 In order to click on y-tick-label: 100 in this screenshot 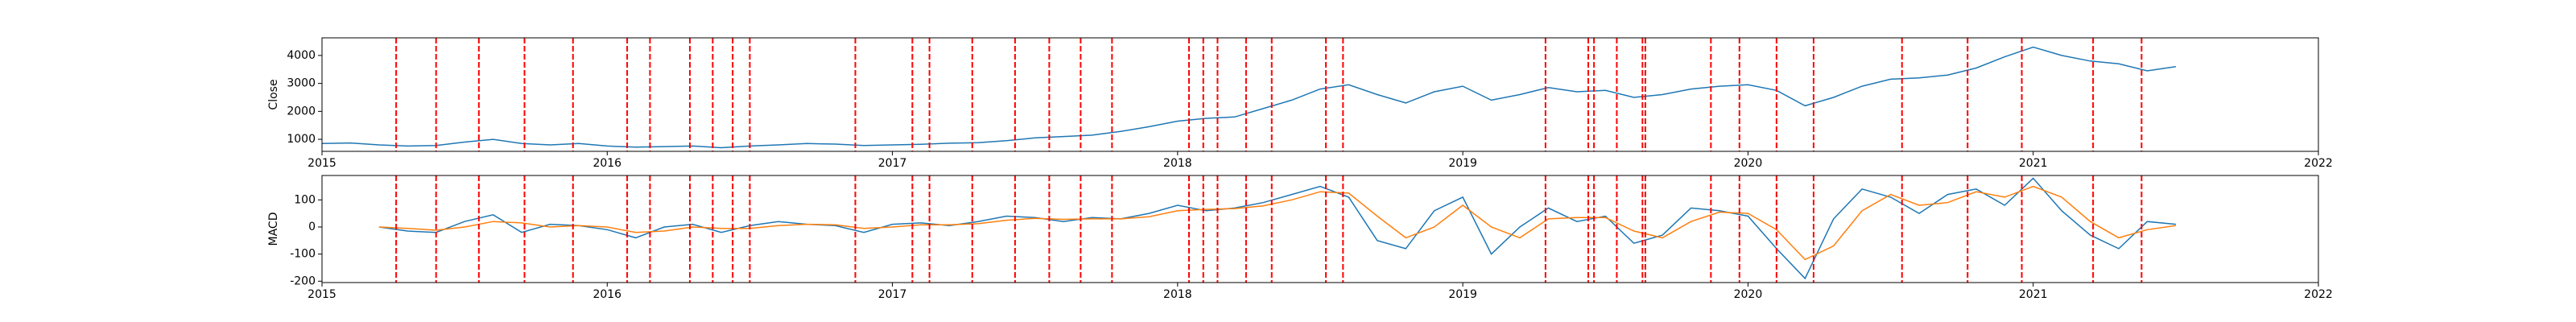, I will do `click(305, 199)`.